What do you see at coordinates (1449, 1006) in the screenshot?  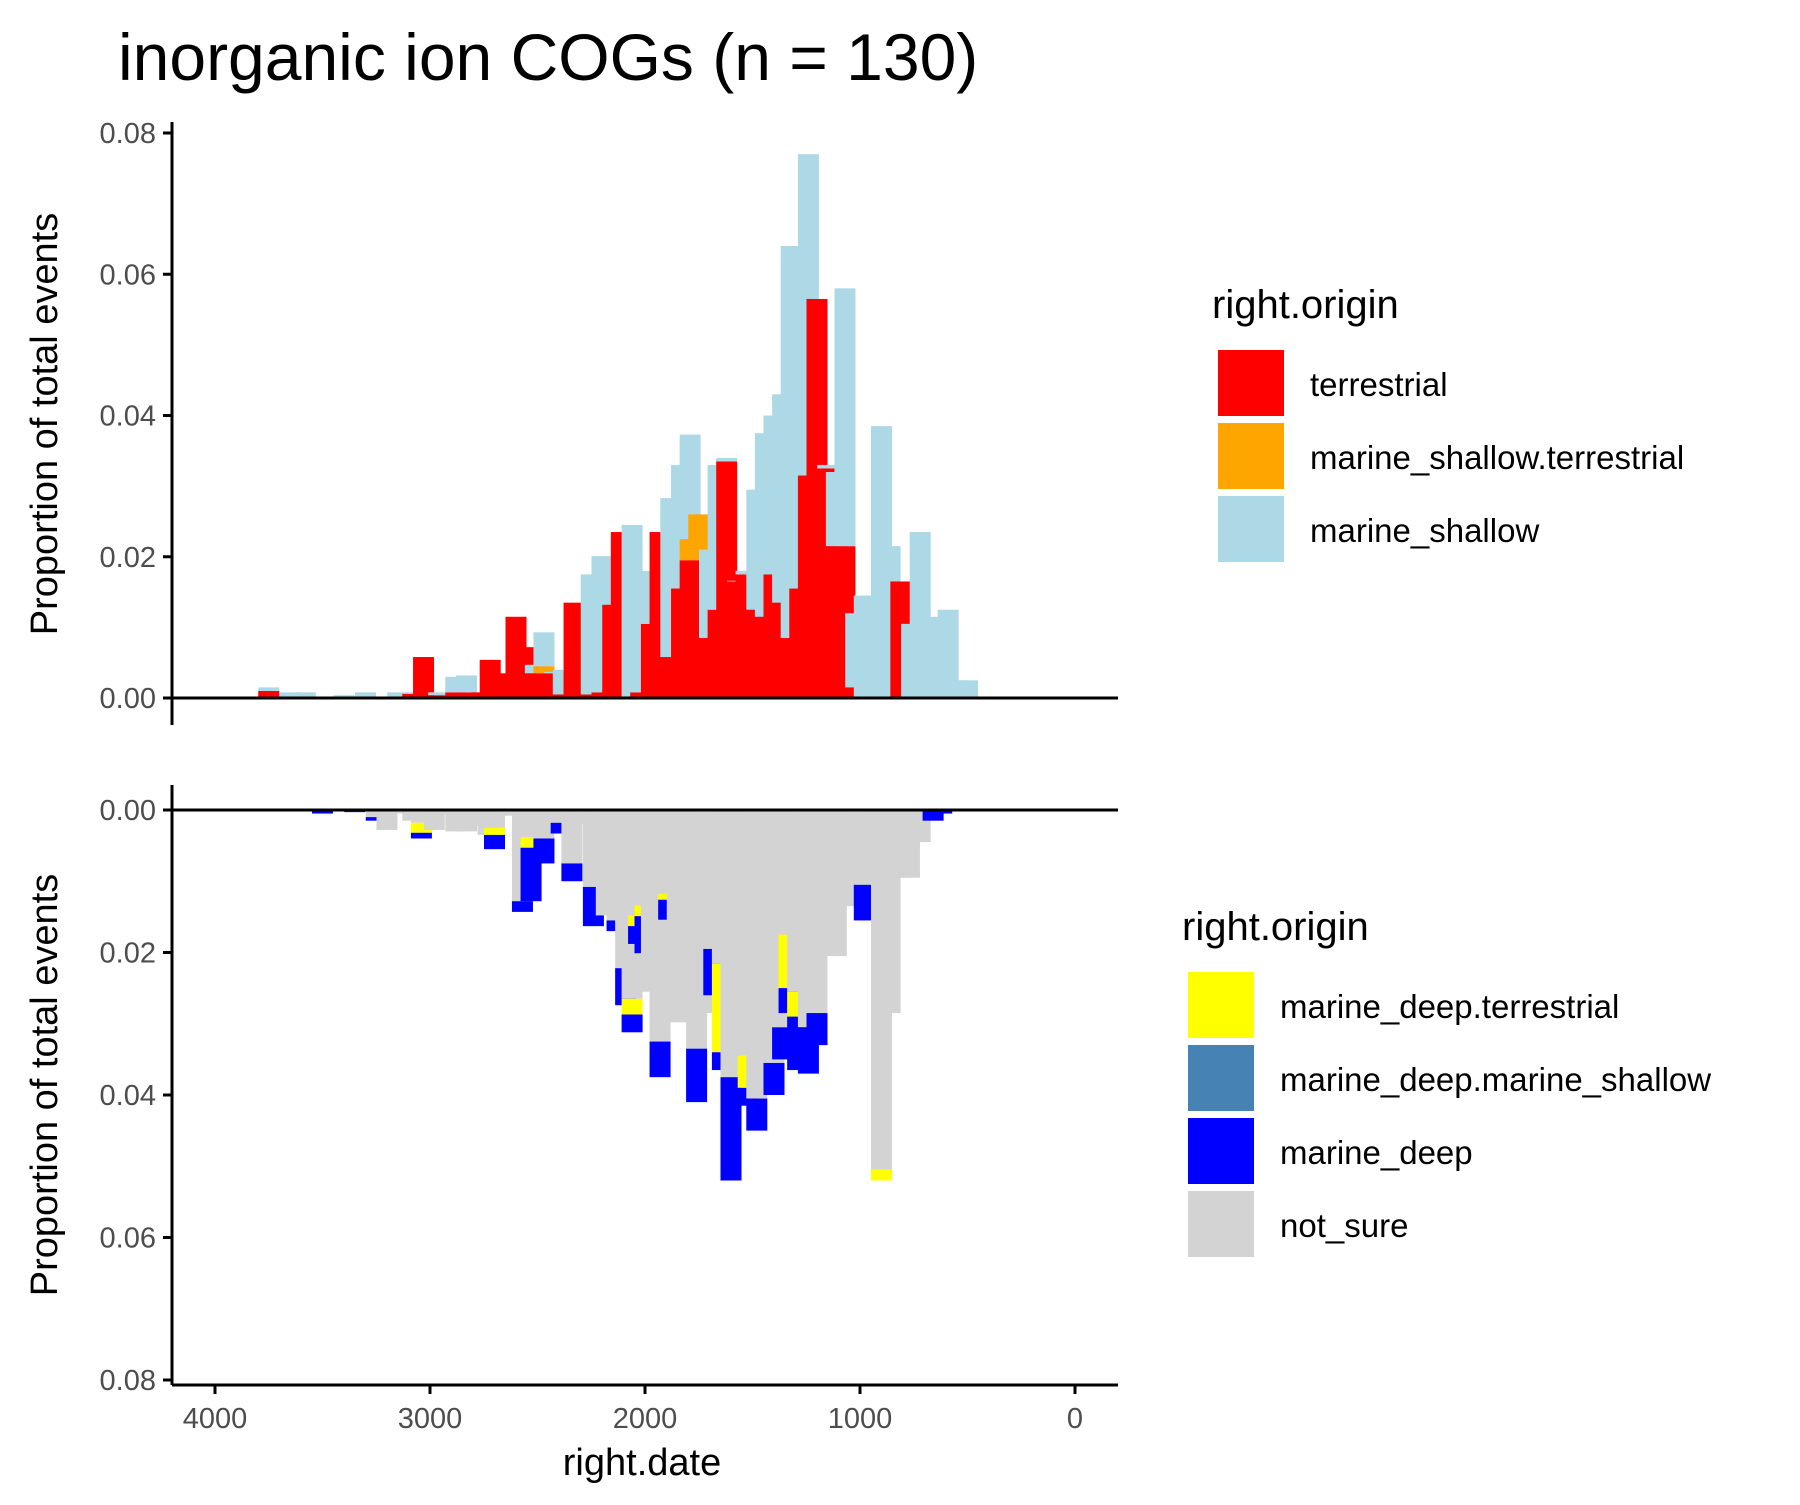 I see `legend-label-marine-deep-terrestrial: marine_deep.terrestrial` at bounding box center [1449, 1006].